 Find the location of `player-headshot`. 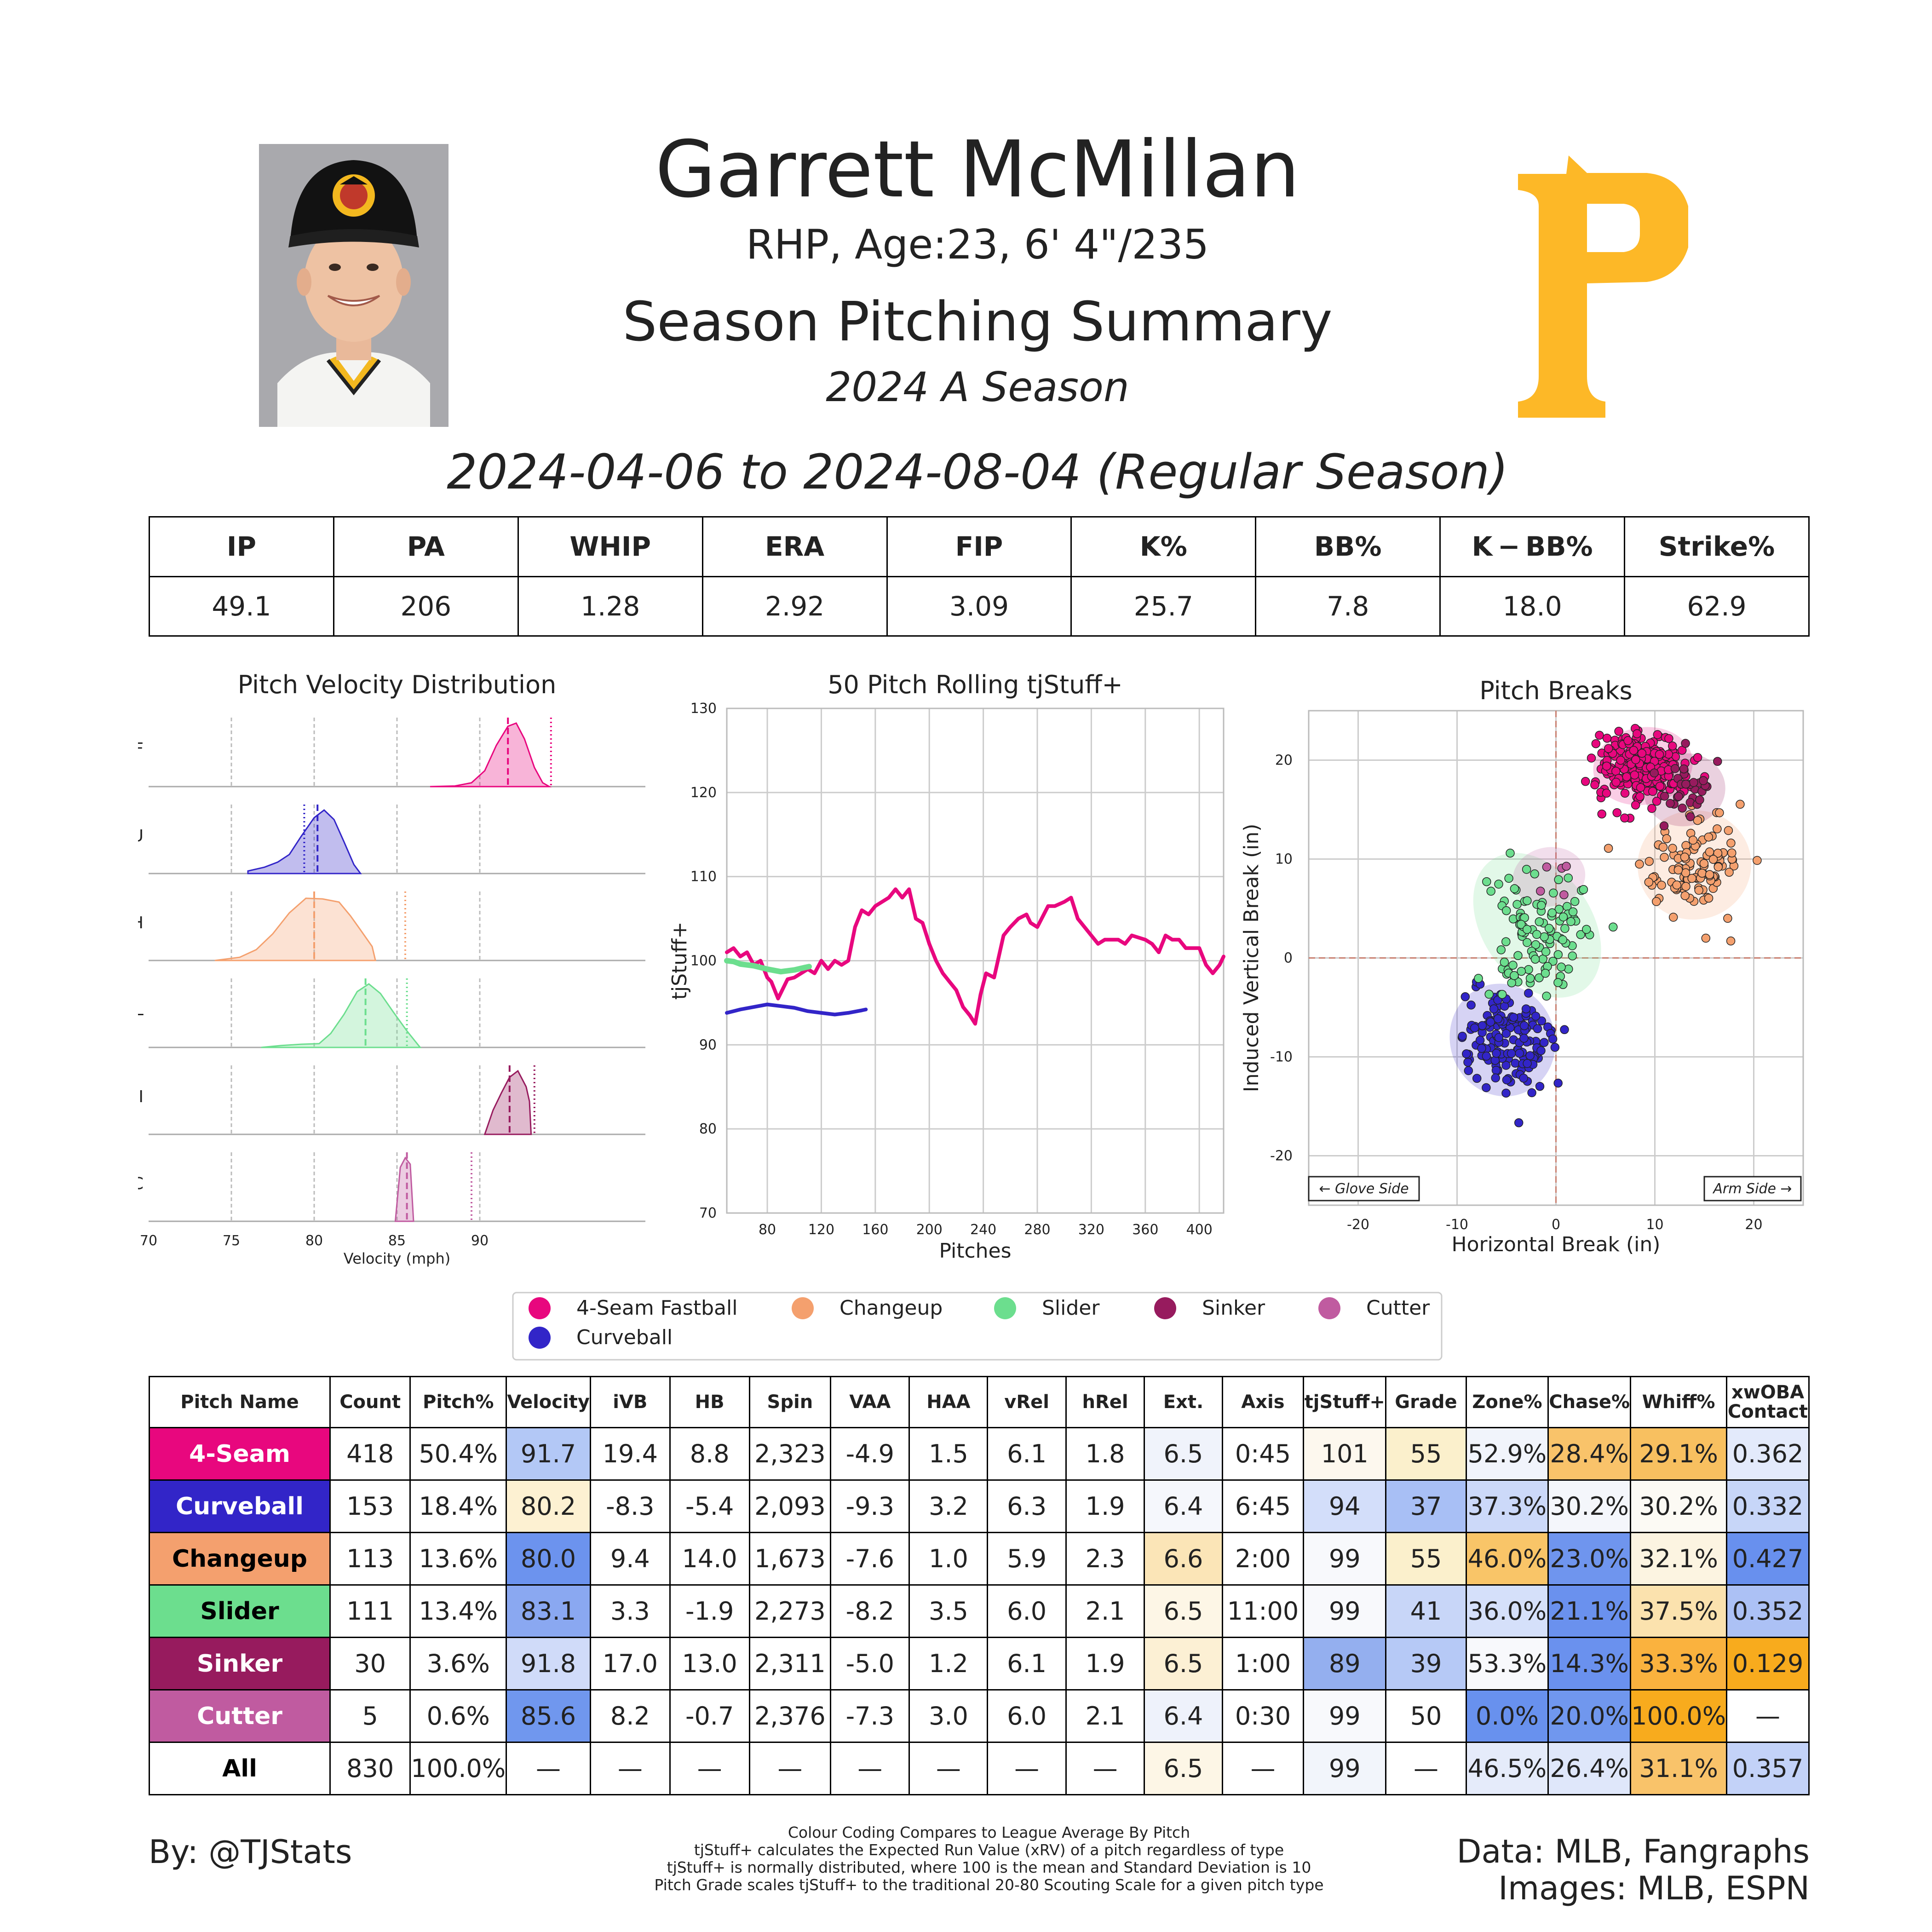

player-headshot is located at coordinates (353, 285).